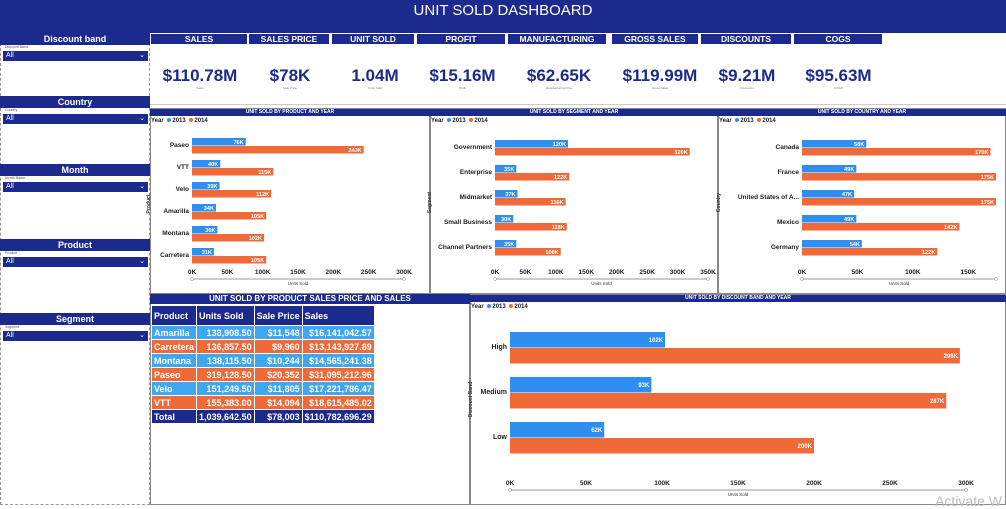 This screenshot has width=1006, height=509. Describe the element at coordinates (855, 245) in the screenshot. I see `data-label: 54K` at that location.